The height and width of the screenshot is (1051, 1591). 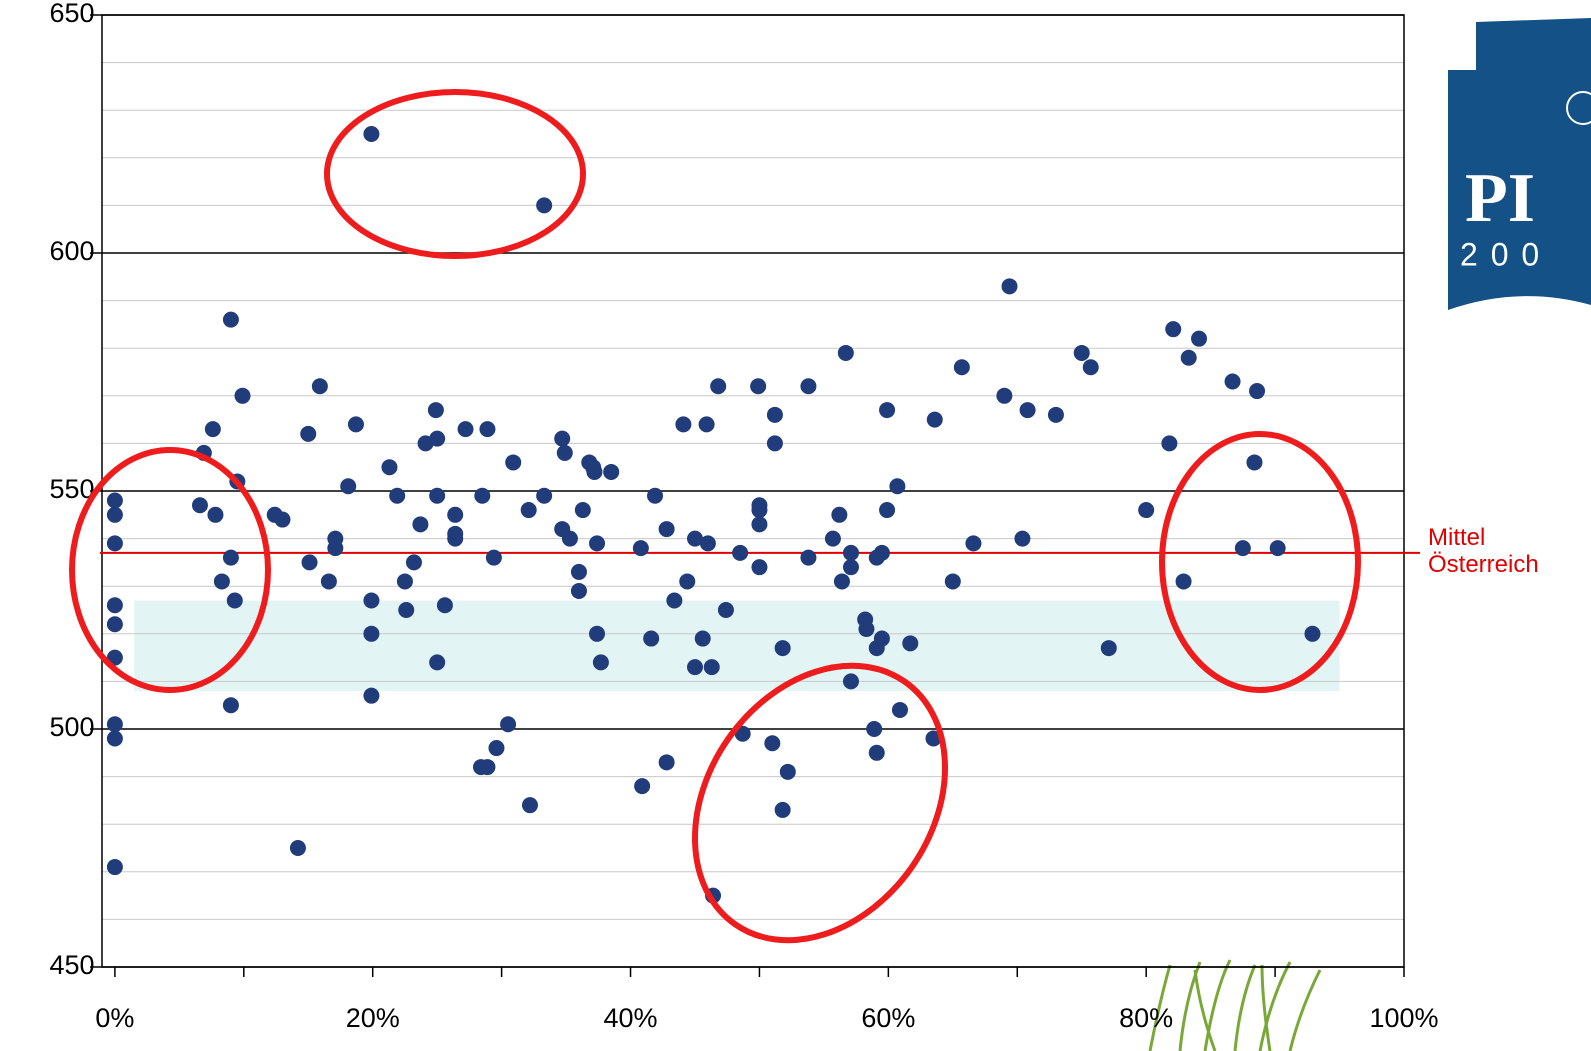 What do you see at coordinates (71, 14) in the screenshot?
I see `y-tick-label: 650` at bounding box center [71, 14].